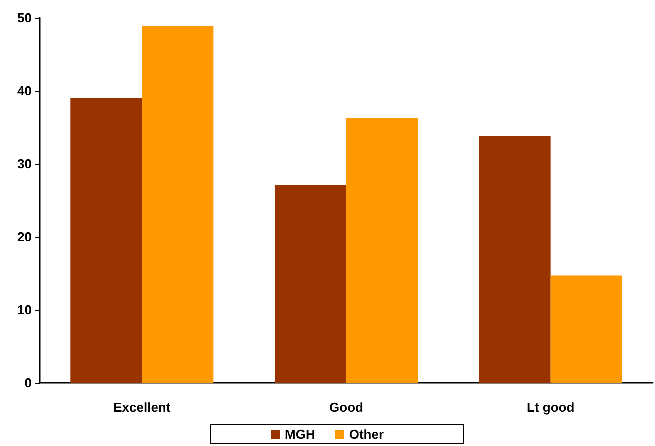 Image resolution: width=655 pixels, height=446 pixels. I want to click on legend-label: Other, so click(366, 434).